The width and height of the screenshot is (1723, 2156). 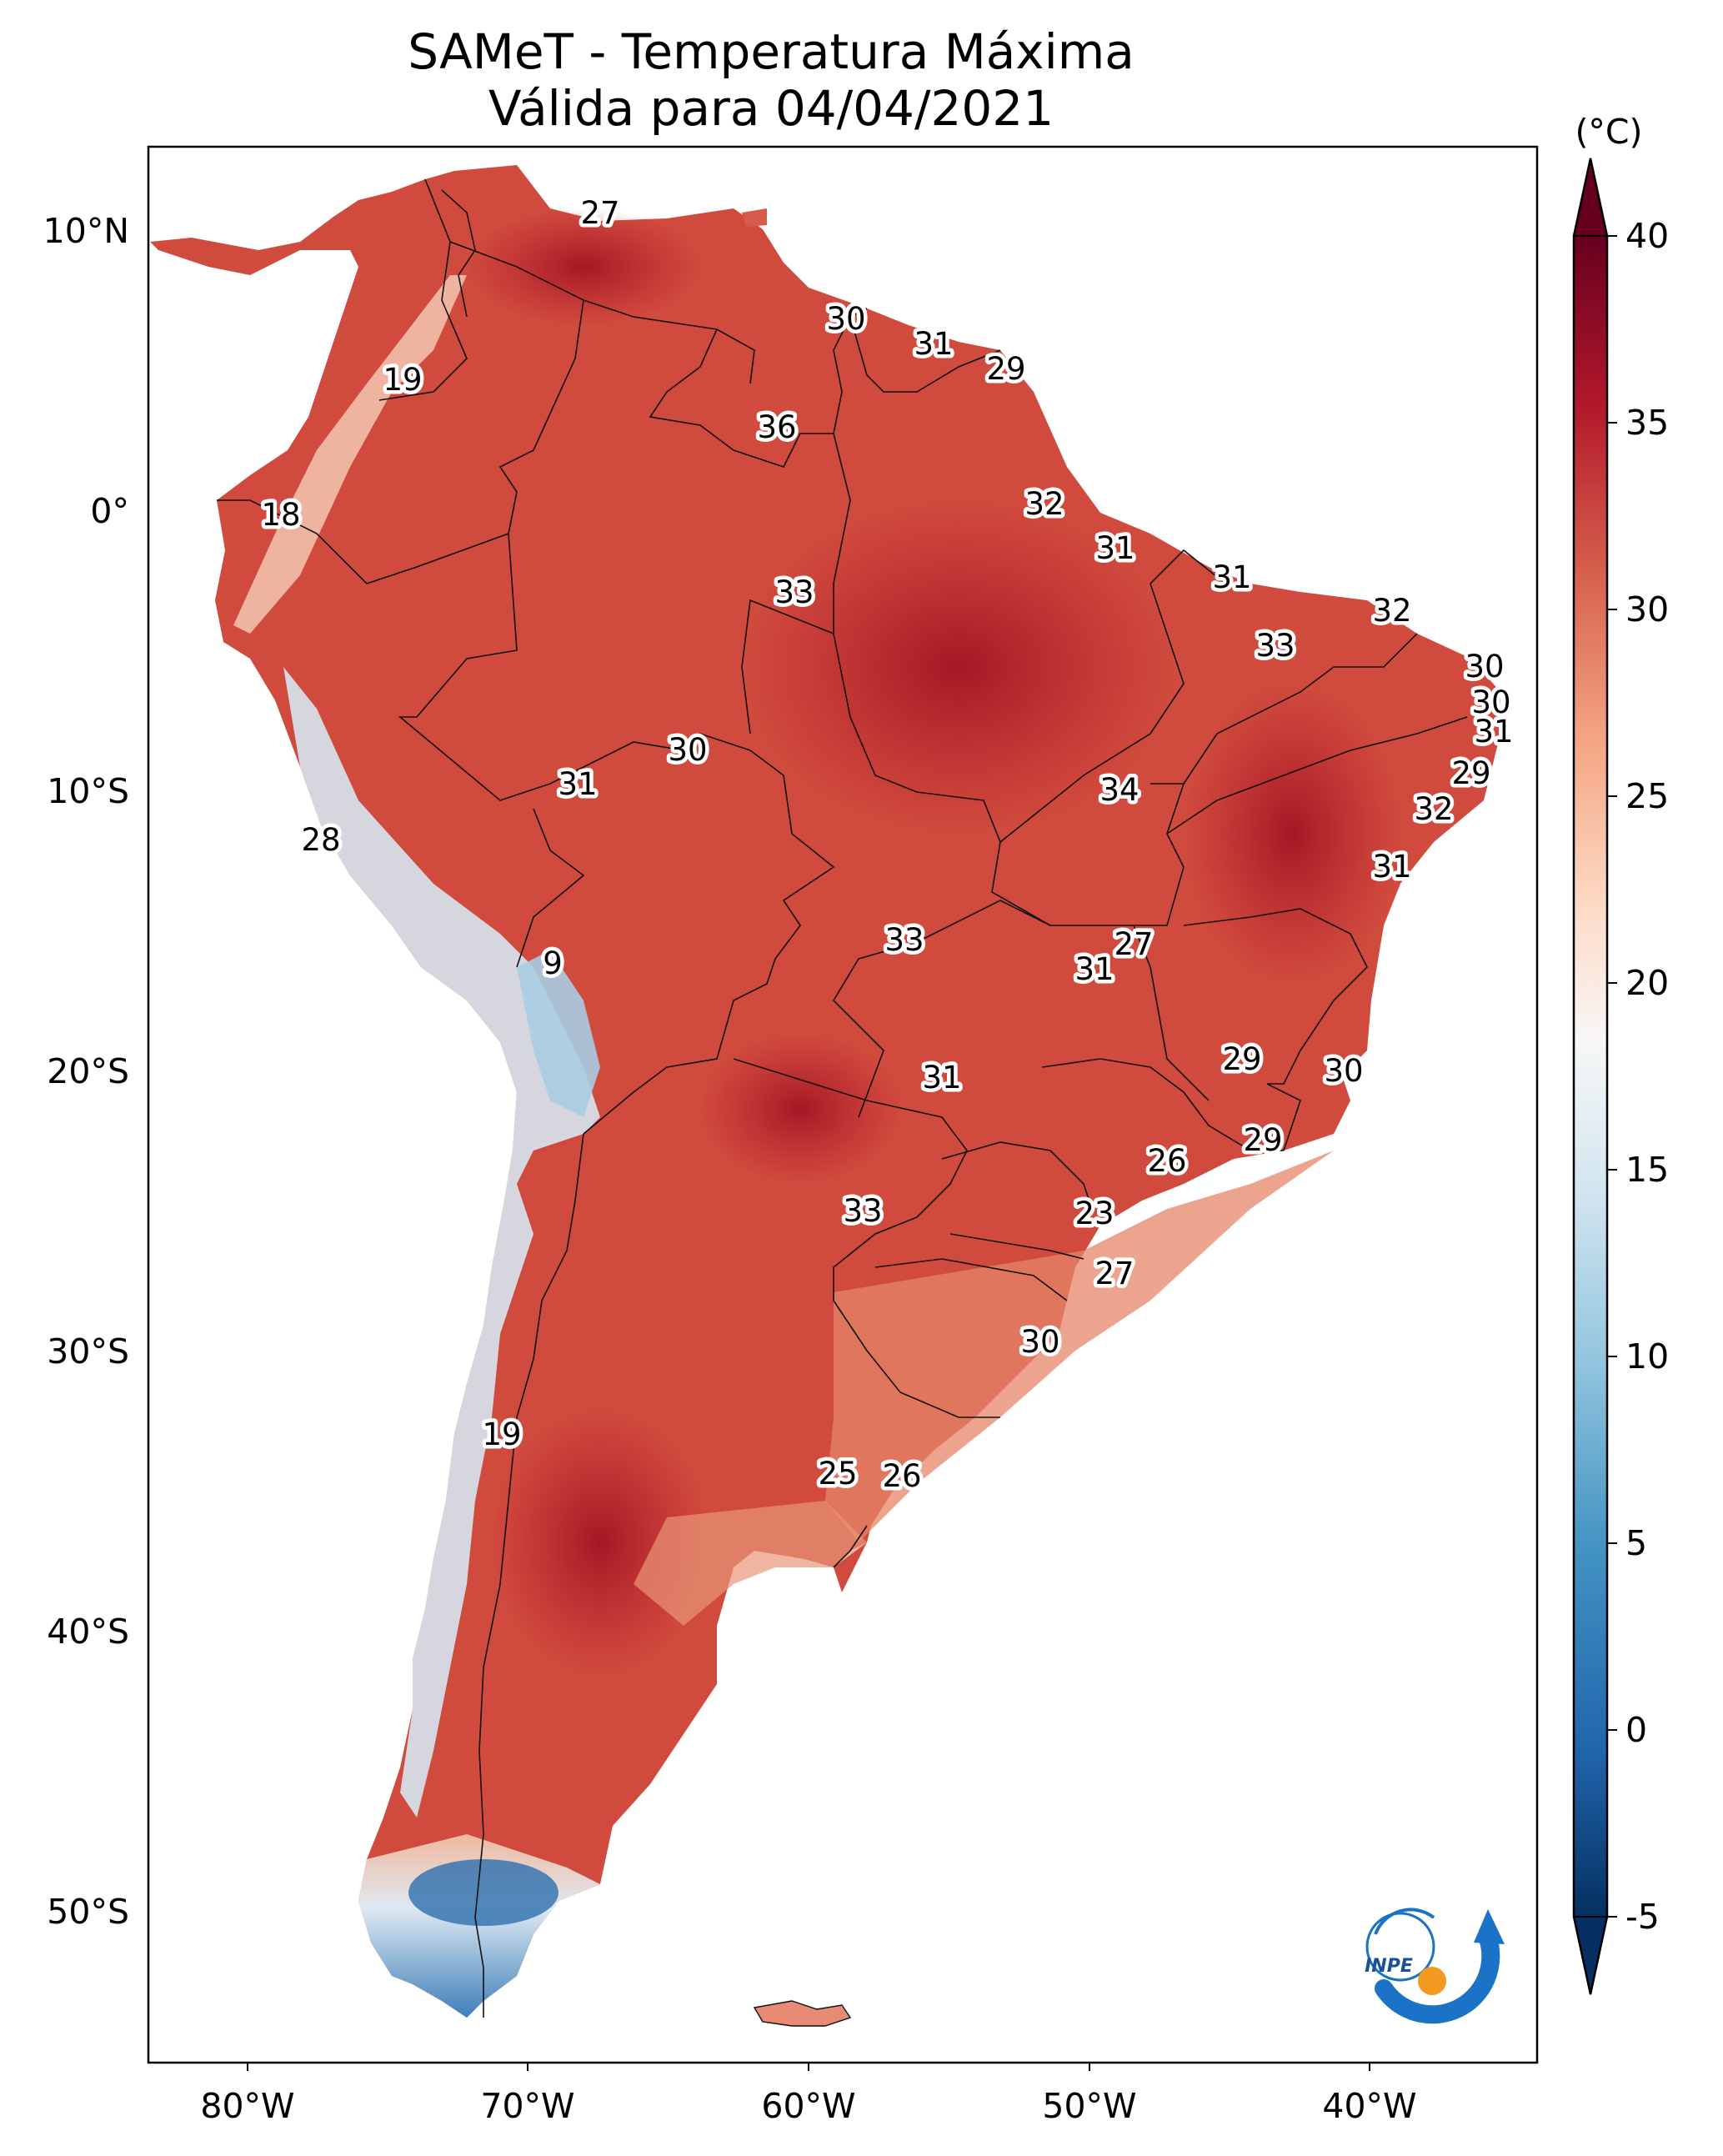 I want to click on y-tick-label: 0°, so click(x=109, y=511).